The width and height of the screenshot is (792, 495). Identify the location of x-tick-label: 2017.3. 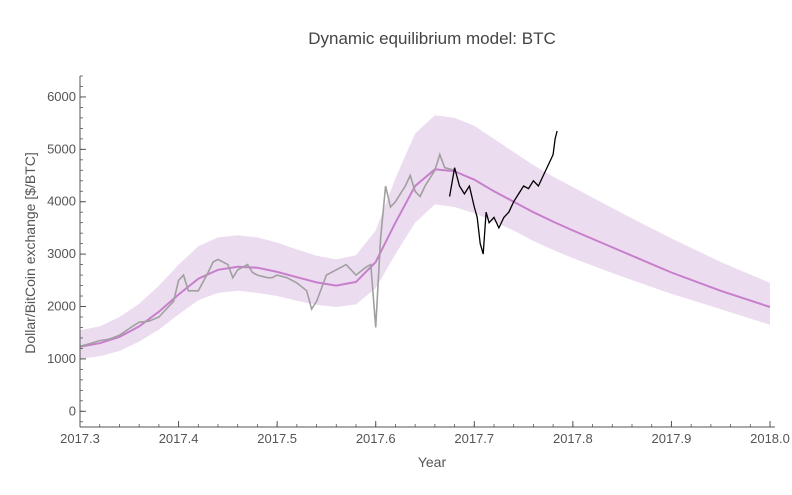
(80, 438).